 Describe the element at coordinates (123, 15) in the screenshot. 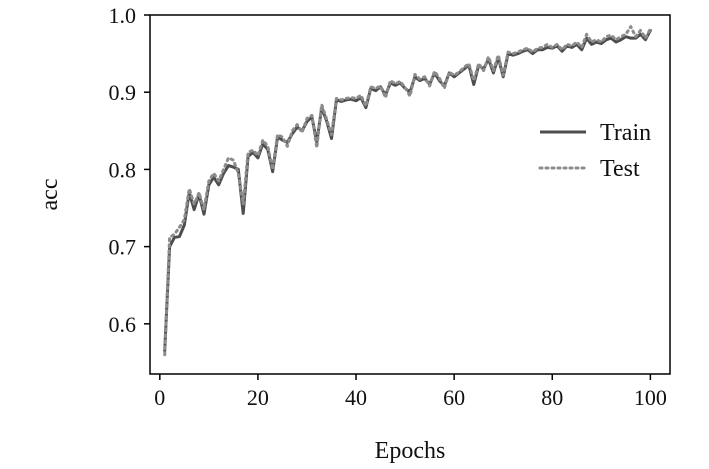

I see `y-tick-label: 1.0` at that location.